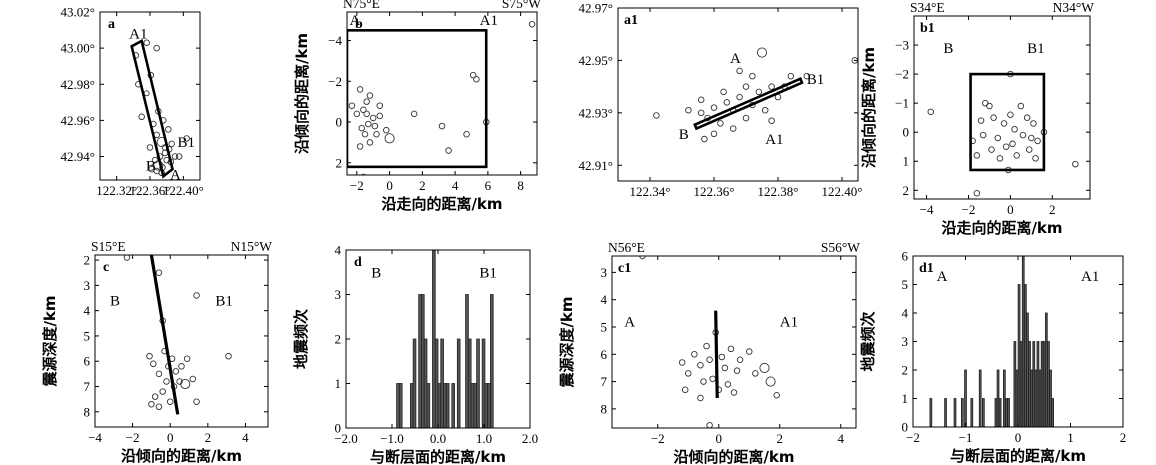 Image resolution: width=1156 pixels, height=465 pixels. I want to click on x-tick-label: −2, so click(357, 185).